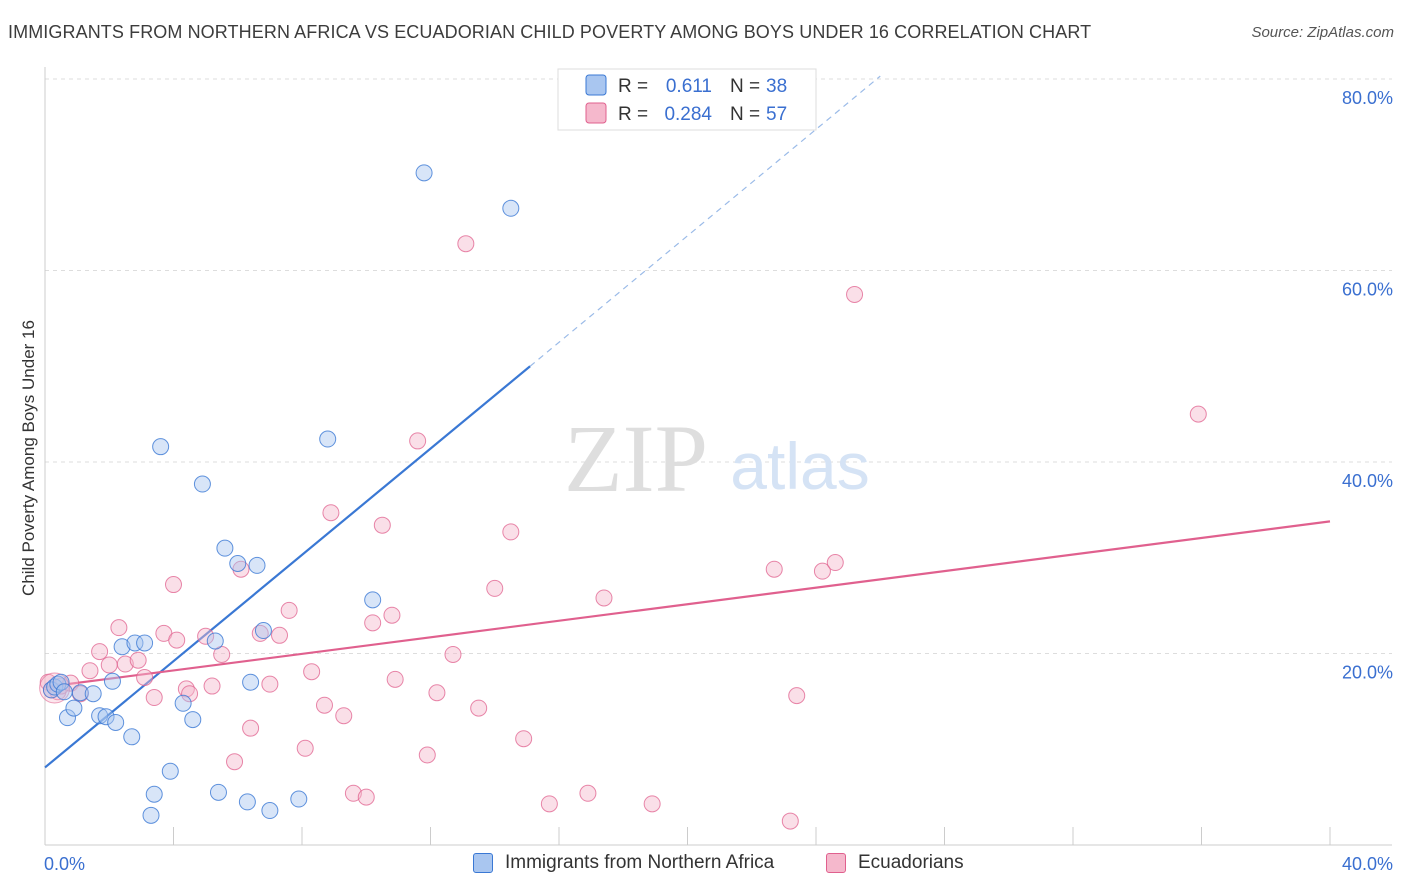  Describe the element at coordinates (687, 99) in the screenshot. I see `legend-top: R = 0.611 N = 38 R = 0.284 N = 57` at that location.